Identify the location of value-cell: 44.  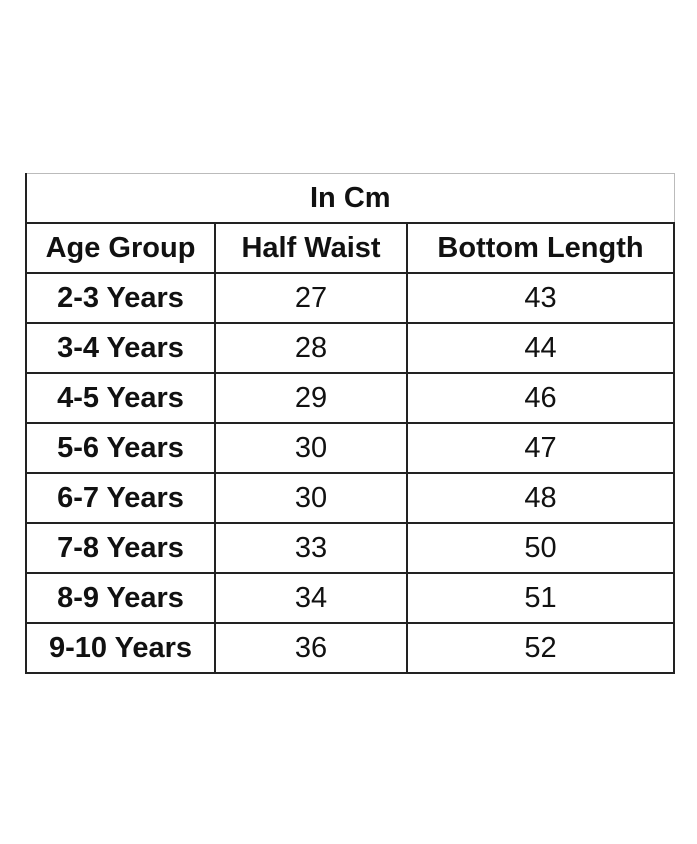
(540, 348).